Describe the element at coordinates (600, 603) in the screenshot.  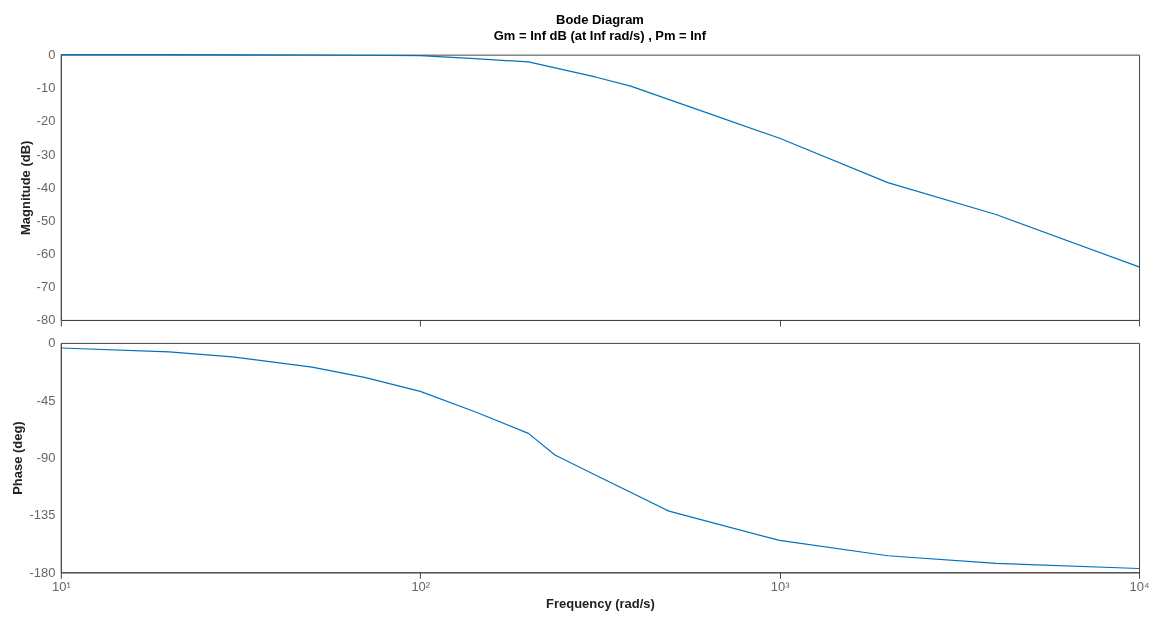
I see `x-axis-title: Frequency (rad/s)` at that location.